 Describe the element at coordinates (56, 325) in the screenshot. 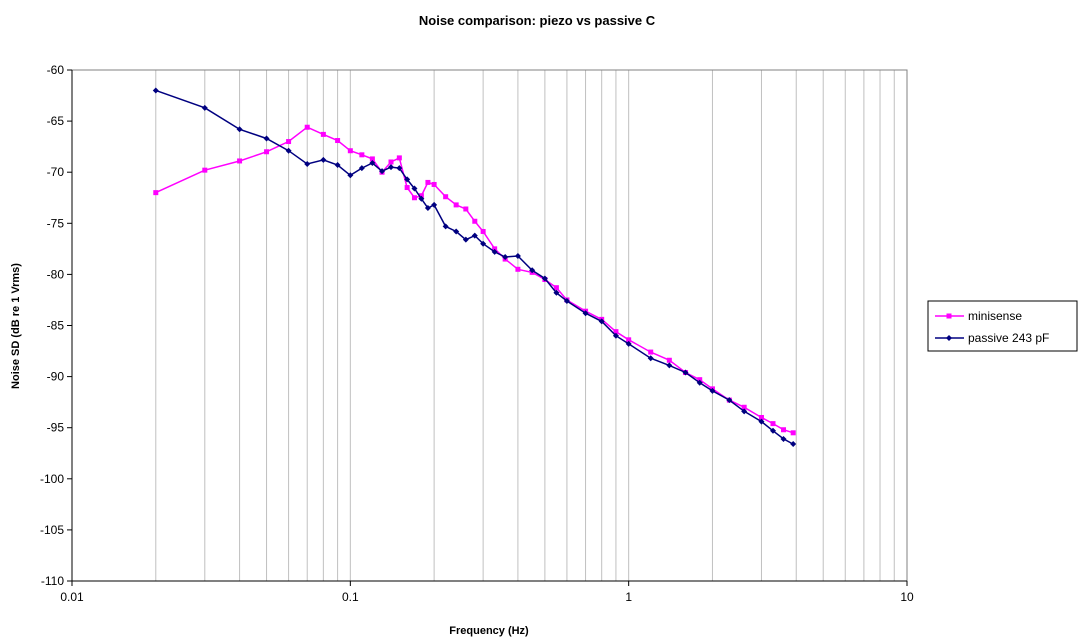

I see `y-axis-ticks: -60 -65 -70 -75 -80 -85 -90 -95 -100 -105 -110` at that location.